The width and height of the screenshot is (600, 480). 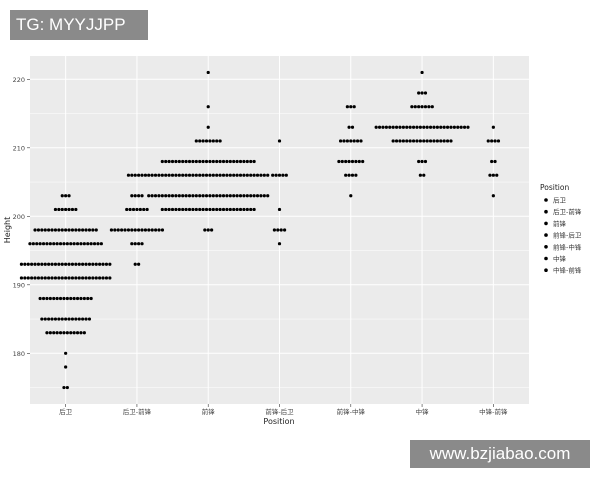 What do you see at coordinates (279, 411) in the screenshot?
I see `x-tick-label: 前锋-后卫` at bounding box center [279, 411].